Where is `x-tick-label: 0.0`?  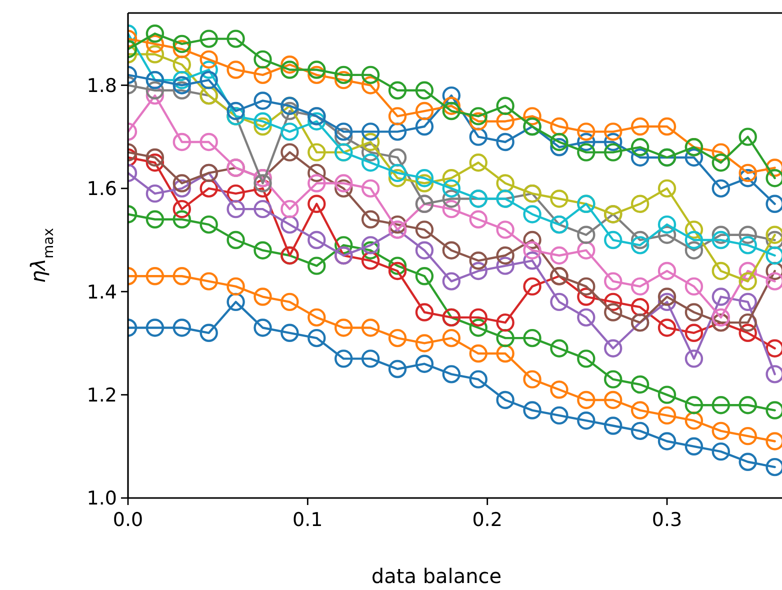 x-tick-label: 0.0 is located at coordinates (128, 520).